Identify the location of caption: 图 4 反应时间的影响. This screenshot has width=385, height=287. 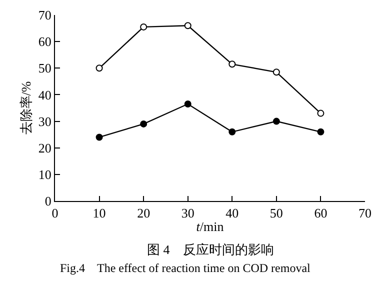
(210, 249).